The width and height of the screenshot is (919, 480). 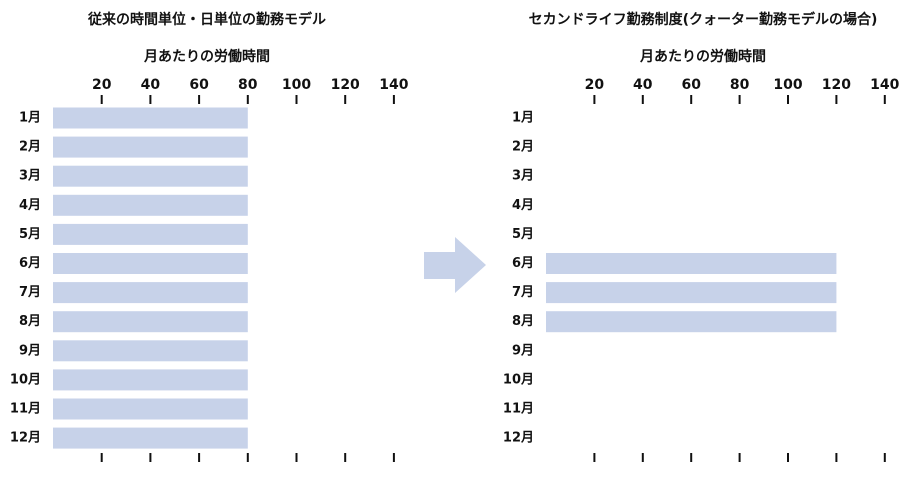 I want to click on chart-title: セカンドライフ勤務制度(クォーター勤務モデルの場合), so click(x=703, y=19).